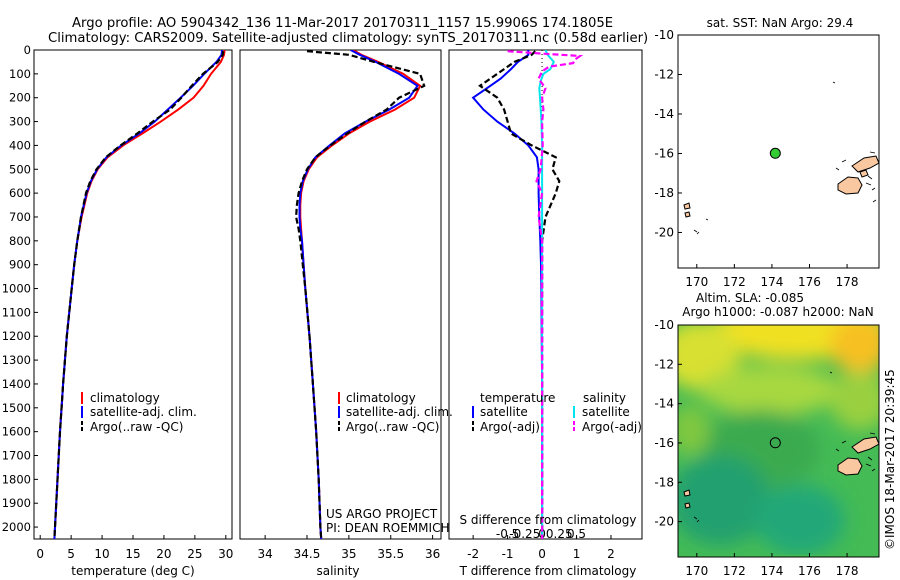 This screenshot has height=580, width=900. Describe the element at coordinates (134, 548) in the screenshot. I see `temperature-tick-labels: 0 5 10 15 20 25 30` at that location.